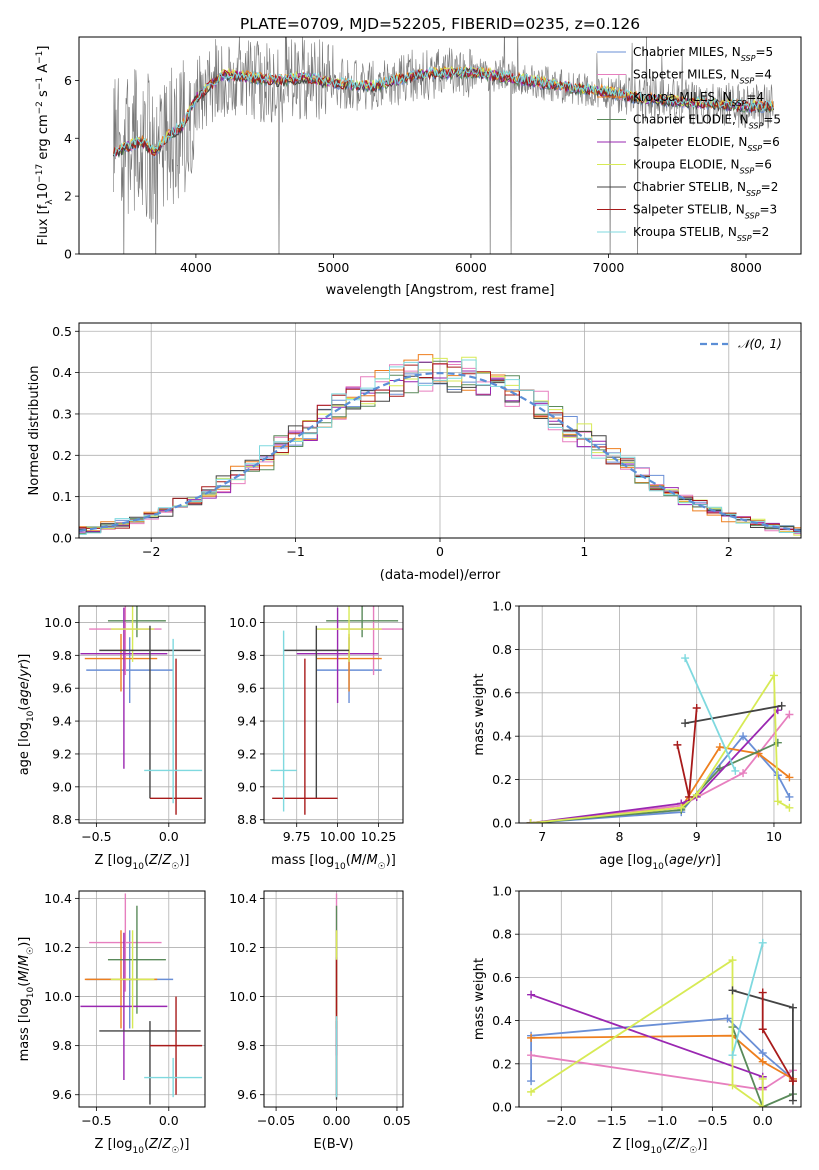 This screenshot has height=1170, width=819. I want to click on x-tick-label: −1, so click(295, 551).